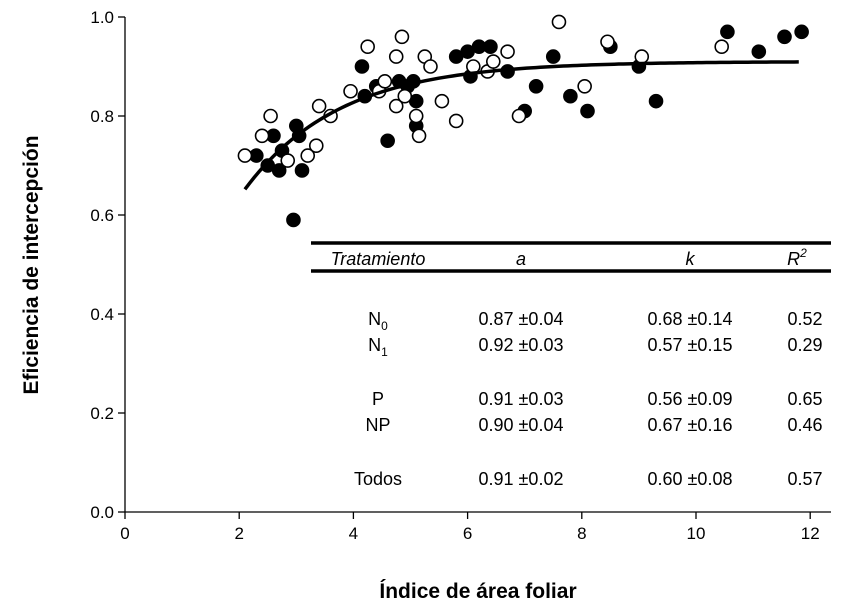  Describe the element at coordinates (102, 512) in the screenshot. I see `y-tick-label: 0.0` at that location.